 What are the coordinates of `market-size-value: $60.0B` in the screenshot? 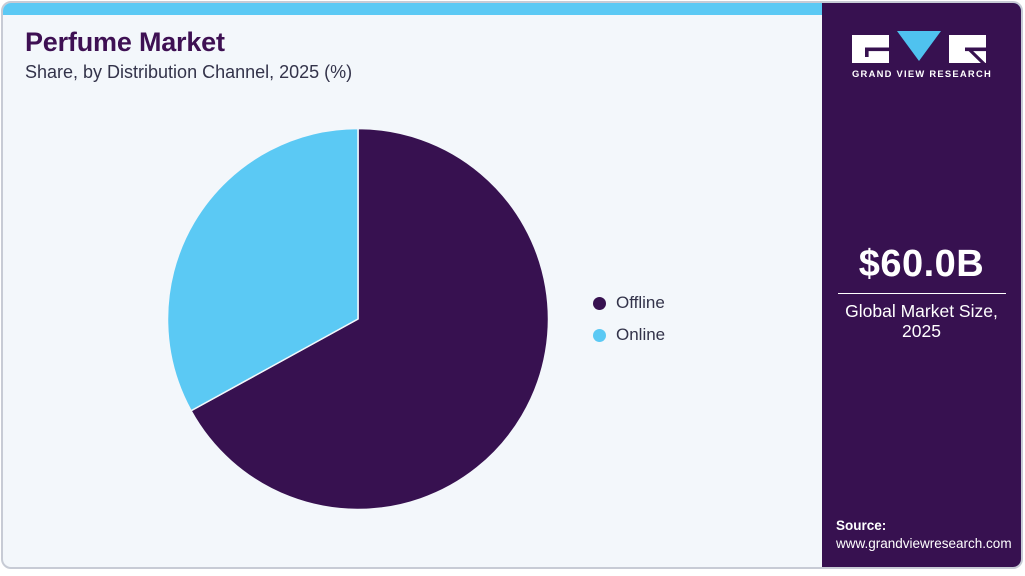 It's located at (921, 264).